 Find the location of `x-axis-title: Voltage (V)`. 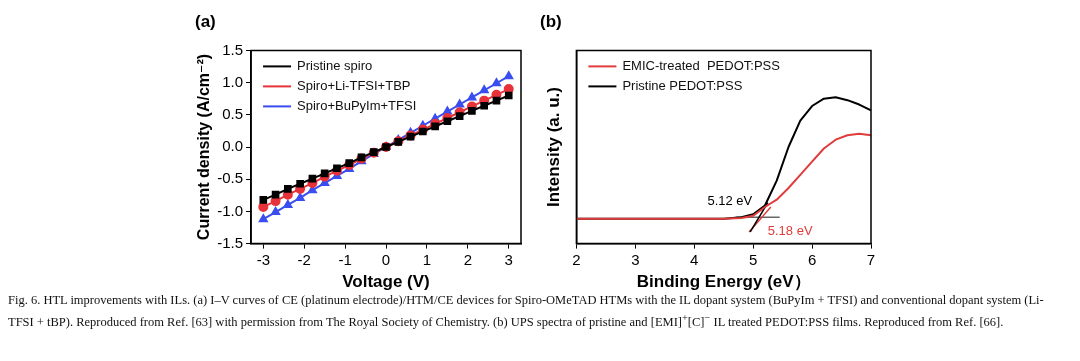

x-axis-title: Voltage (V) is located at coordinates (386, 282).